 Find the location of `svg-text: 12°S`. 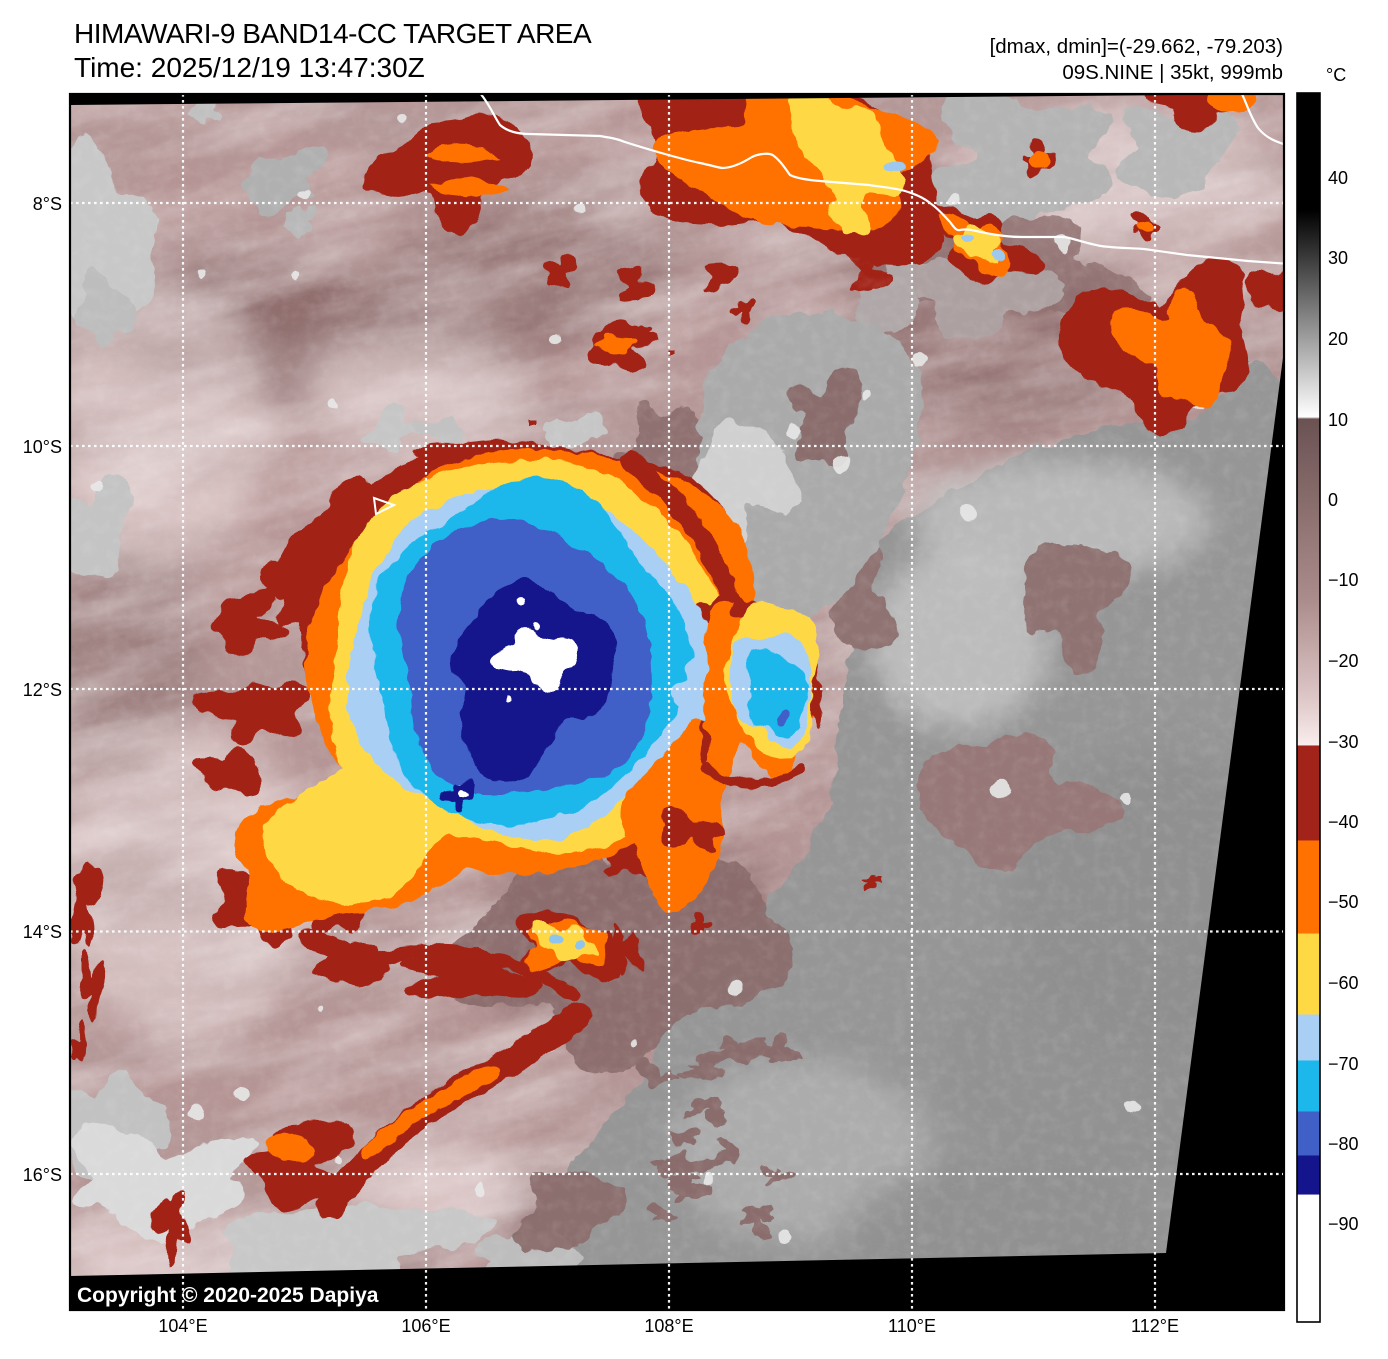

svg-text: 12°S is located at coordinates (42, 690).